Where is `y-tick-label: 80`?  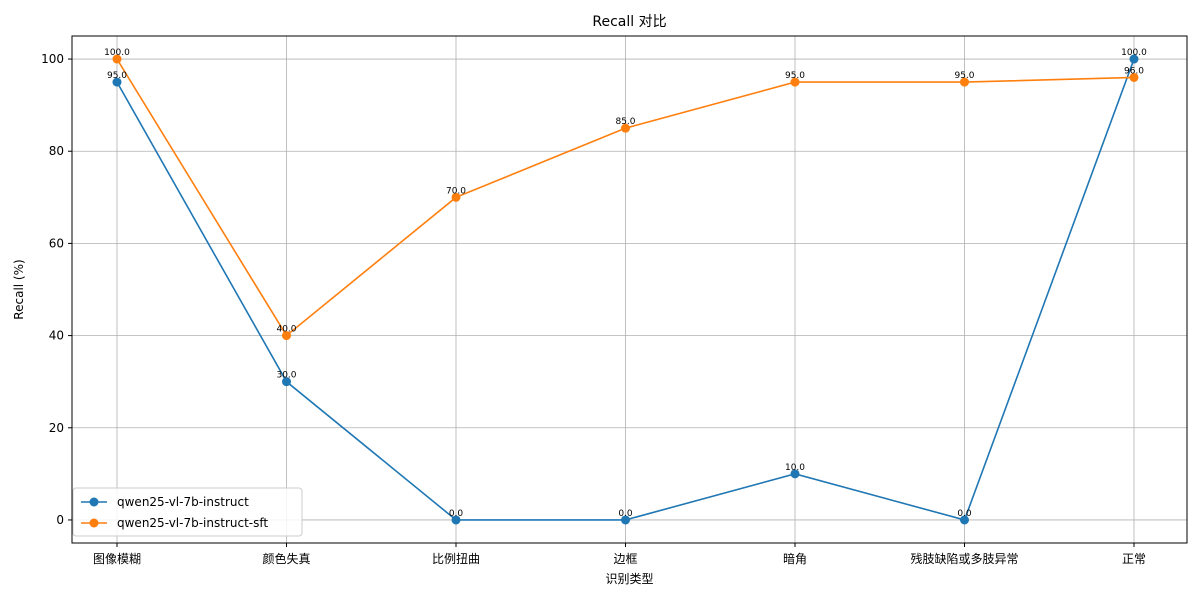 y-tick-label: 80 is located at coordinates (56, 151).